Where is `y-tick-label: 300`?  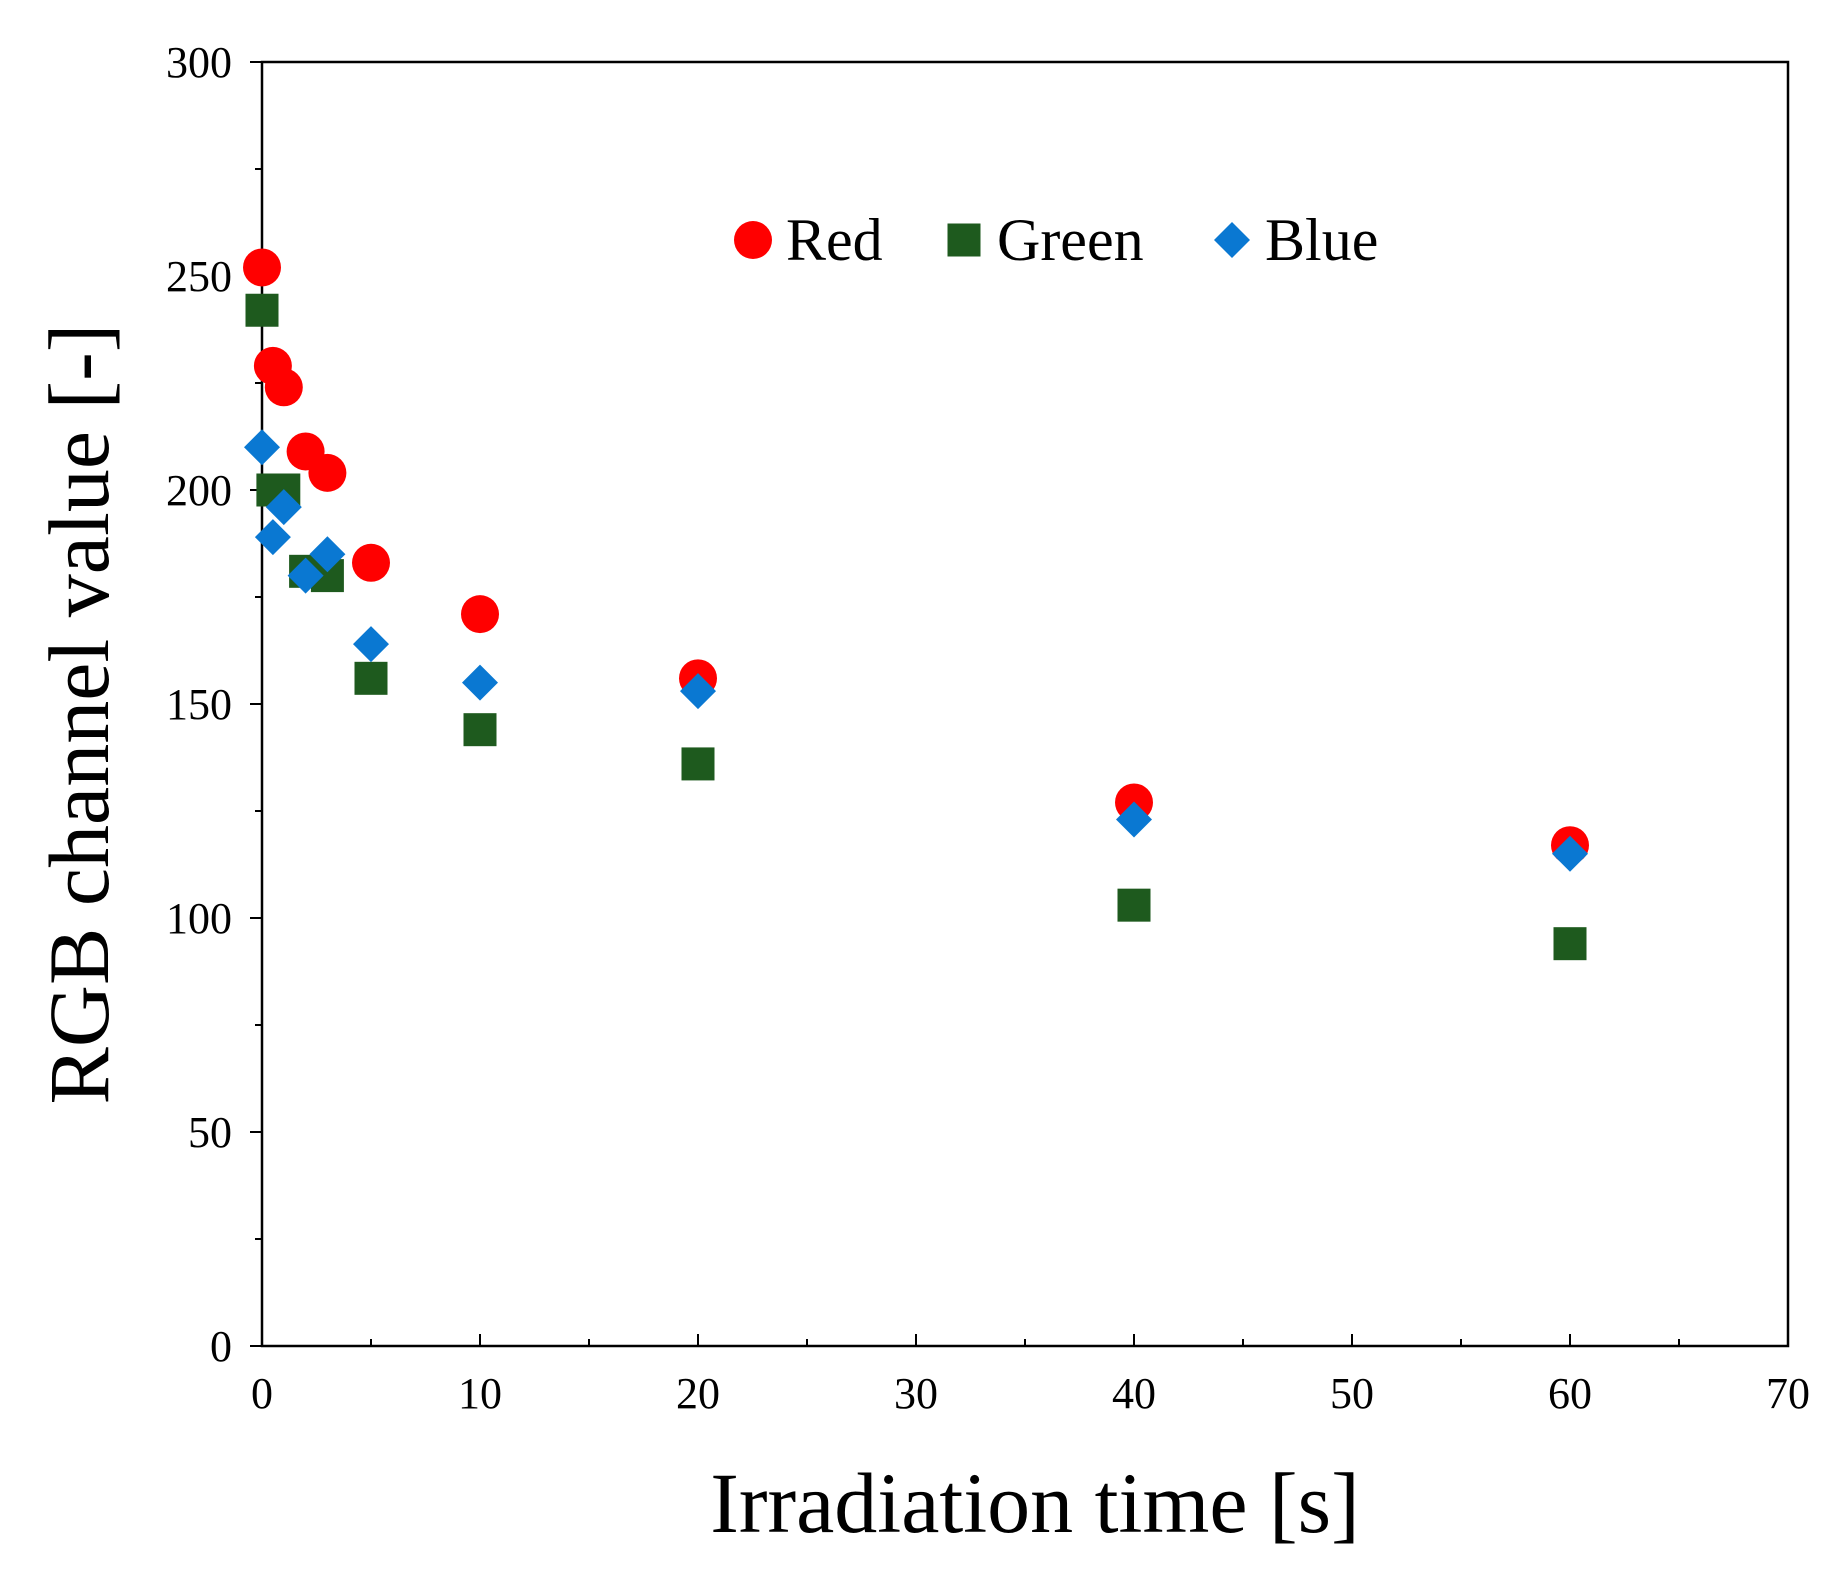
y-tick-label: 300 is located at coordinates (199, 62).